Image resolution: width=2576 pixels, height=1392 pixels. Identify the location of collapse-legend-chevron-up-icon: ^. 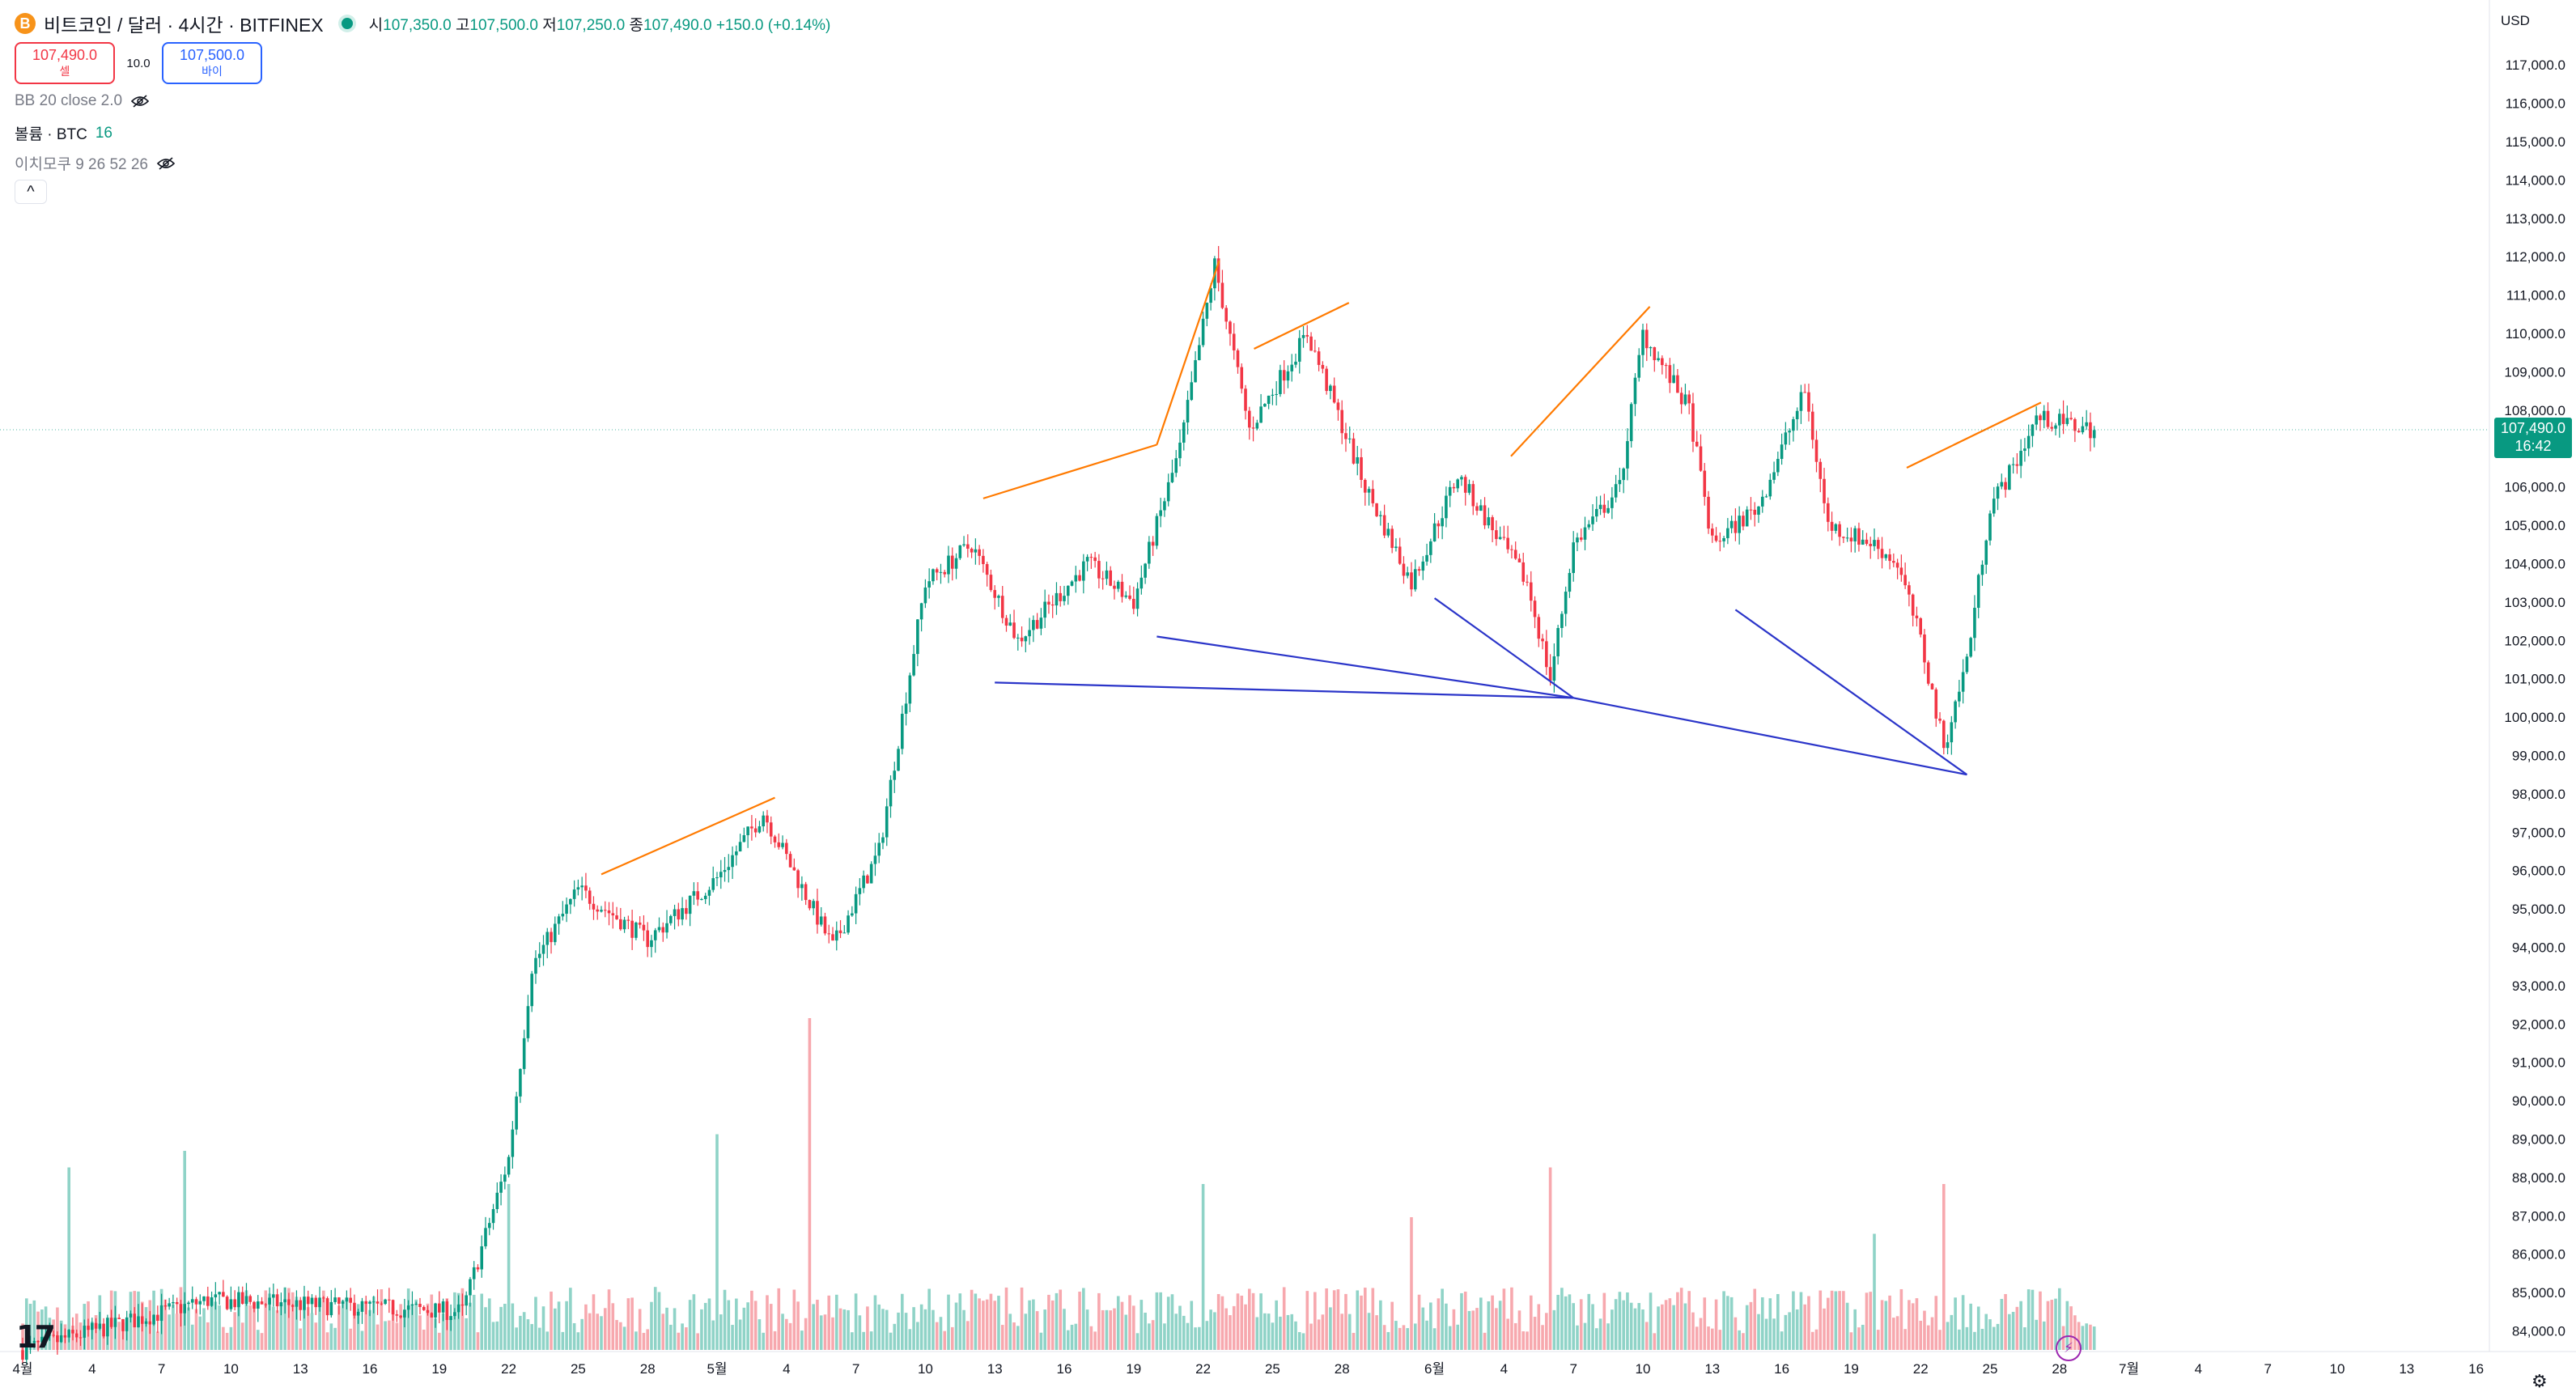
(31, 192).